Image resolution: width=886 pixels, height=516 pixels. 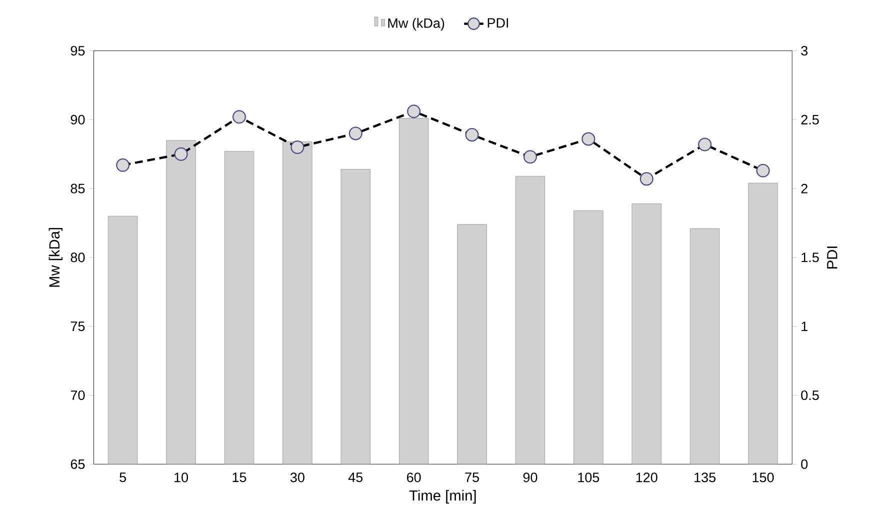 What do you see at coordinates (804, 189) in the screenshot?
I see `y2-tick-label: 2` at bounding box center [804, 189].